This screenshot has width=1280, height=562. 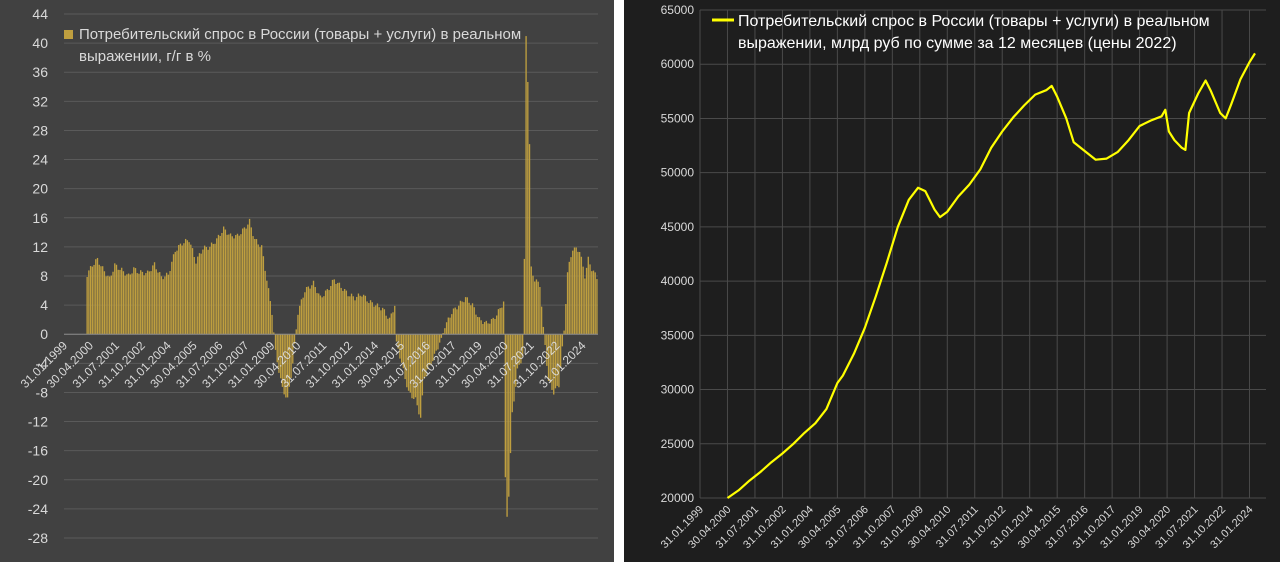 I want to click on y-tick-label: 25000, so click(x=678, y=444).